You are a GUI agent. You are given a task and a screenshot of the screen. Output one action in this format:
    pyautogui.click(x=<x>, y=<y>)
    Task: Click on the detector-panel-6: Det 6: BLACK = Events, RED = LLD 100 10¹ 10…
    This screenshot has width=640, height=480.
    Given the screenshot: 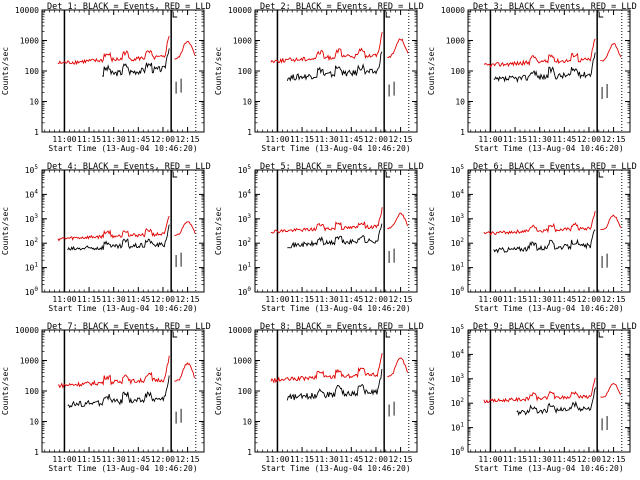 What is the action you would take?
    pyautogui.click(x=532, y=237)
    